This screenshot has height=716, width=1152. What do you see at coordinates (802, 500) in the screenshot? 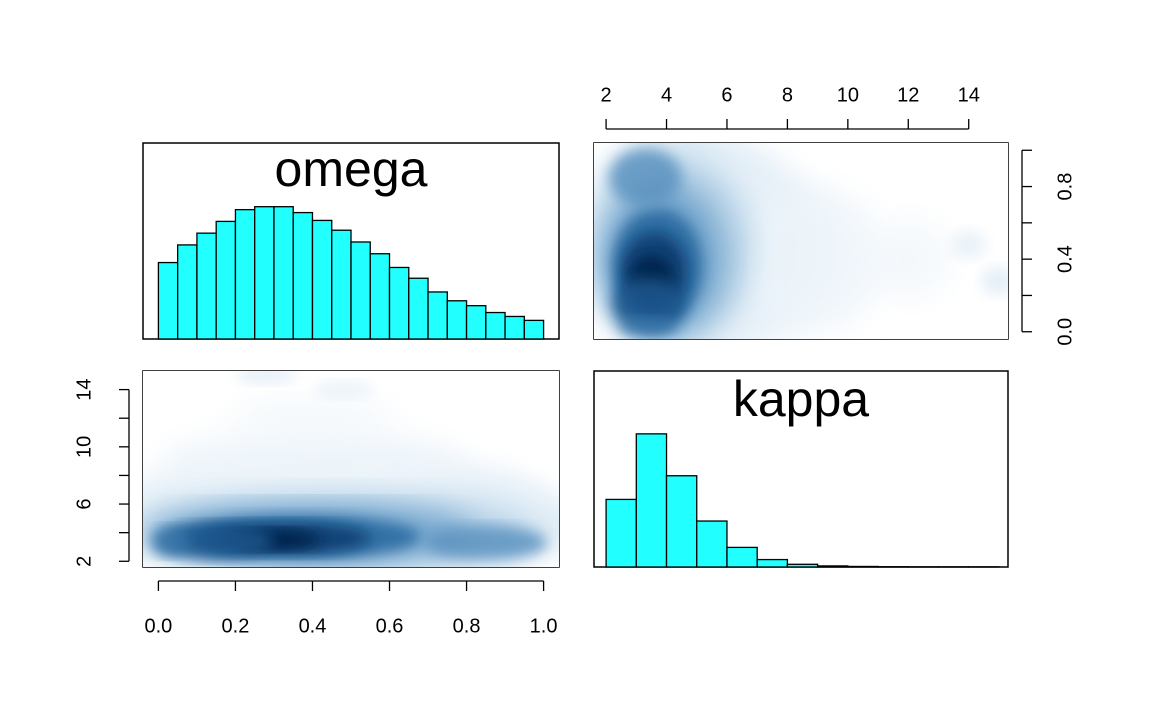
I see `kappa-histogram-bars` at bounding box center [802, 500].